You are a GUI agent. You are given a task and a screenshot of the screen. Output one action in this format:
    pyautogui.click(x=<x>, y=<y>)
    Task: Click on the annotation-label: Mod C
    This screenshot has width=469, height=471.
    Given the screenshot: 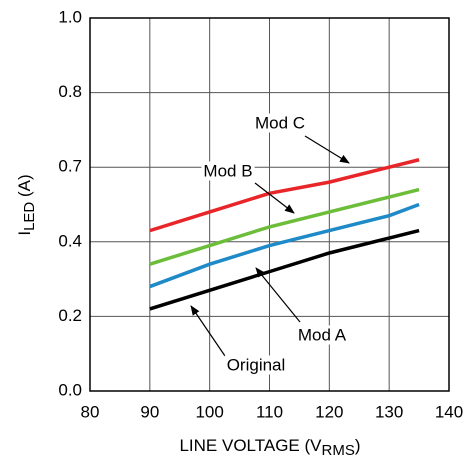 What is the action you would take?
    pyautogui.click(x=280, y=122)
    